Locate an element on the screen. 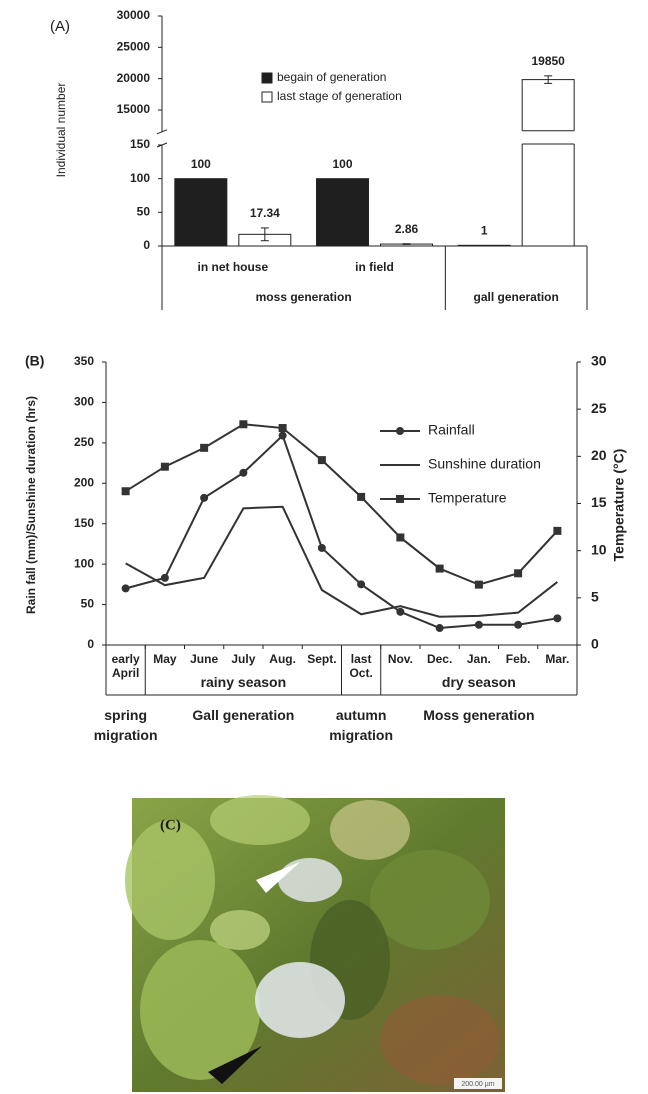  y2-tick-label: 10 is located at coordinates (599, 549).